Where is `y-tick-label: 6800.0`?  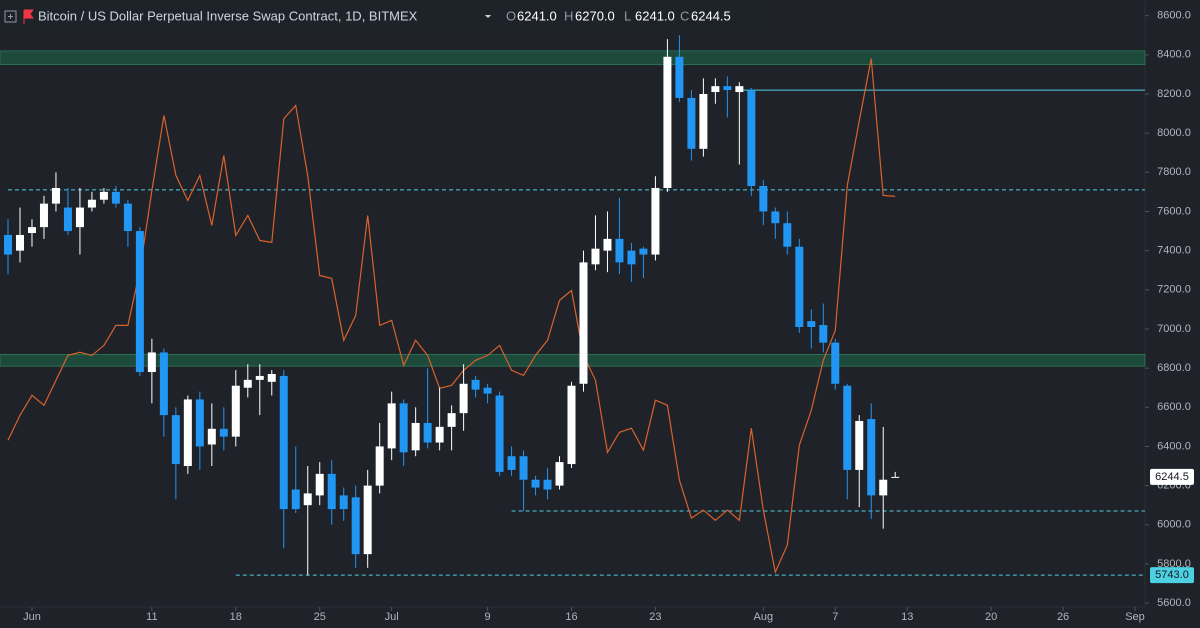 y-tick-label: 6800.0 is located at coordinates (1174, 368).